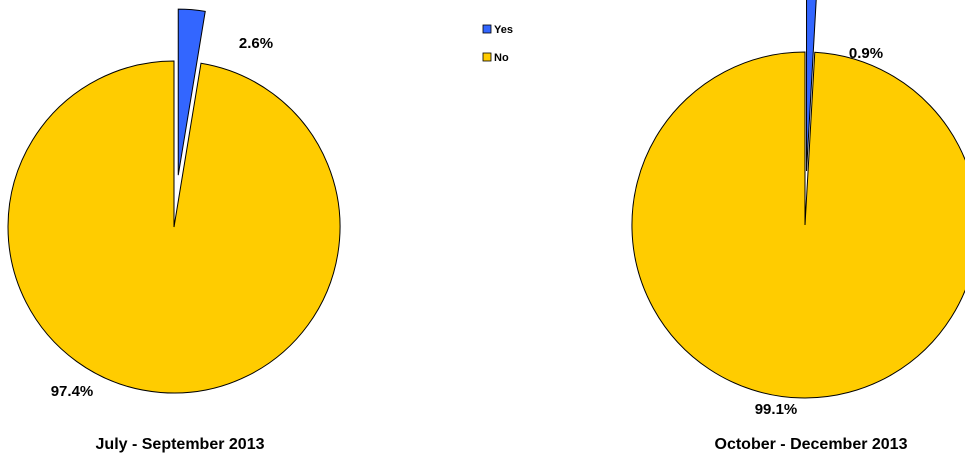 This screenshot has height=464, width=965. Describe the element at coordinates (180, 444) in the screenshot. I see `chart-title: July - September 2013` at that location.